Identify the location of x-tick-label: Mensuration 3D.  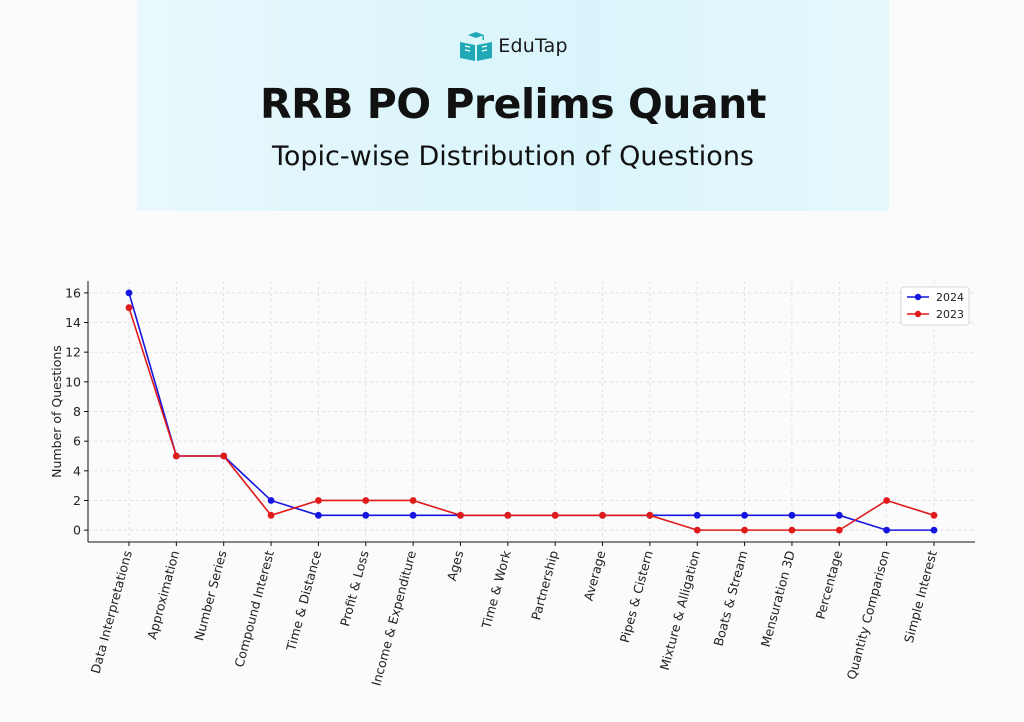
(778, 599).